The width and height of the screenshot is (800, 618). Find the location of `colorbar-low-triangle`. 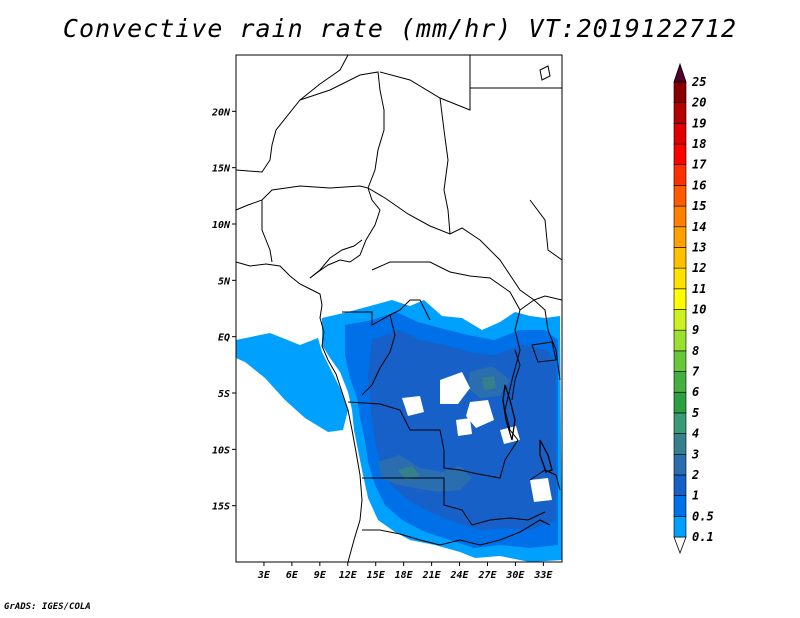

colorbar-low-triangle is located at coordinates (680, 545).